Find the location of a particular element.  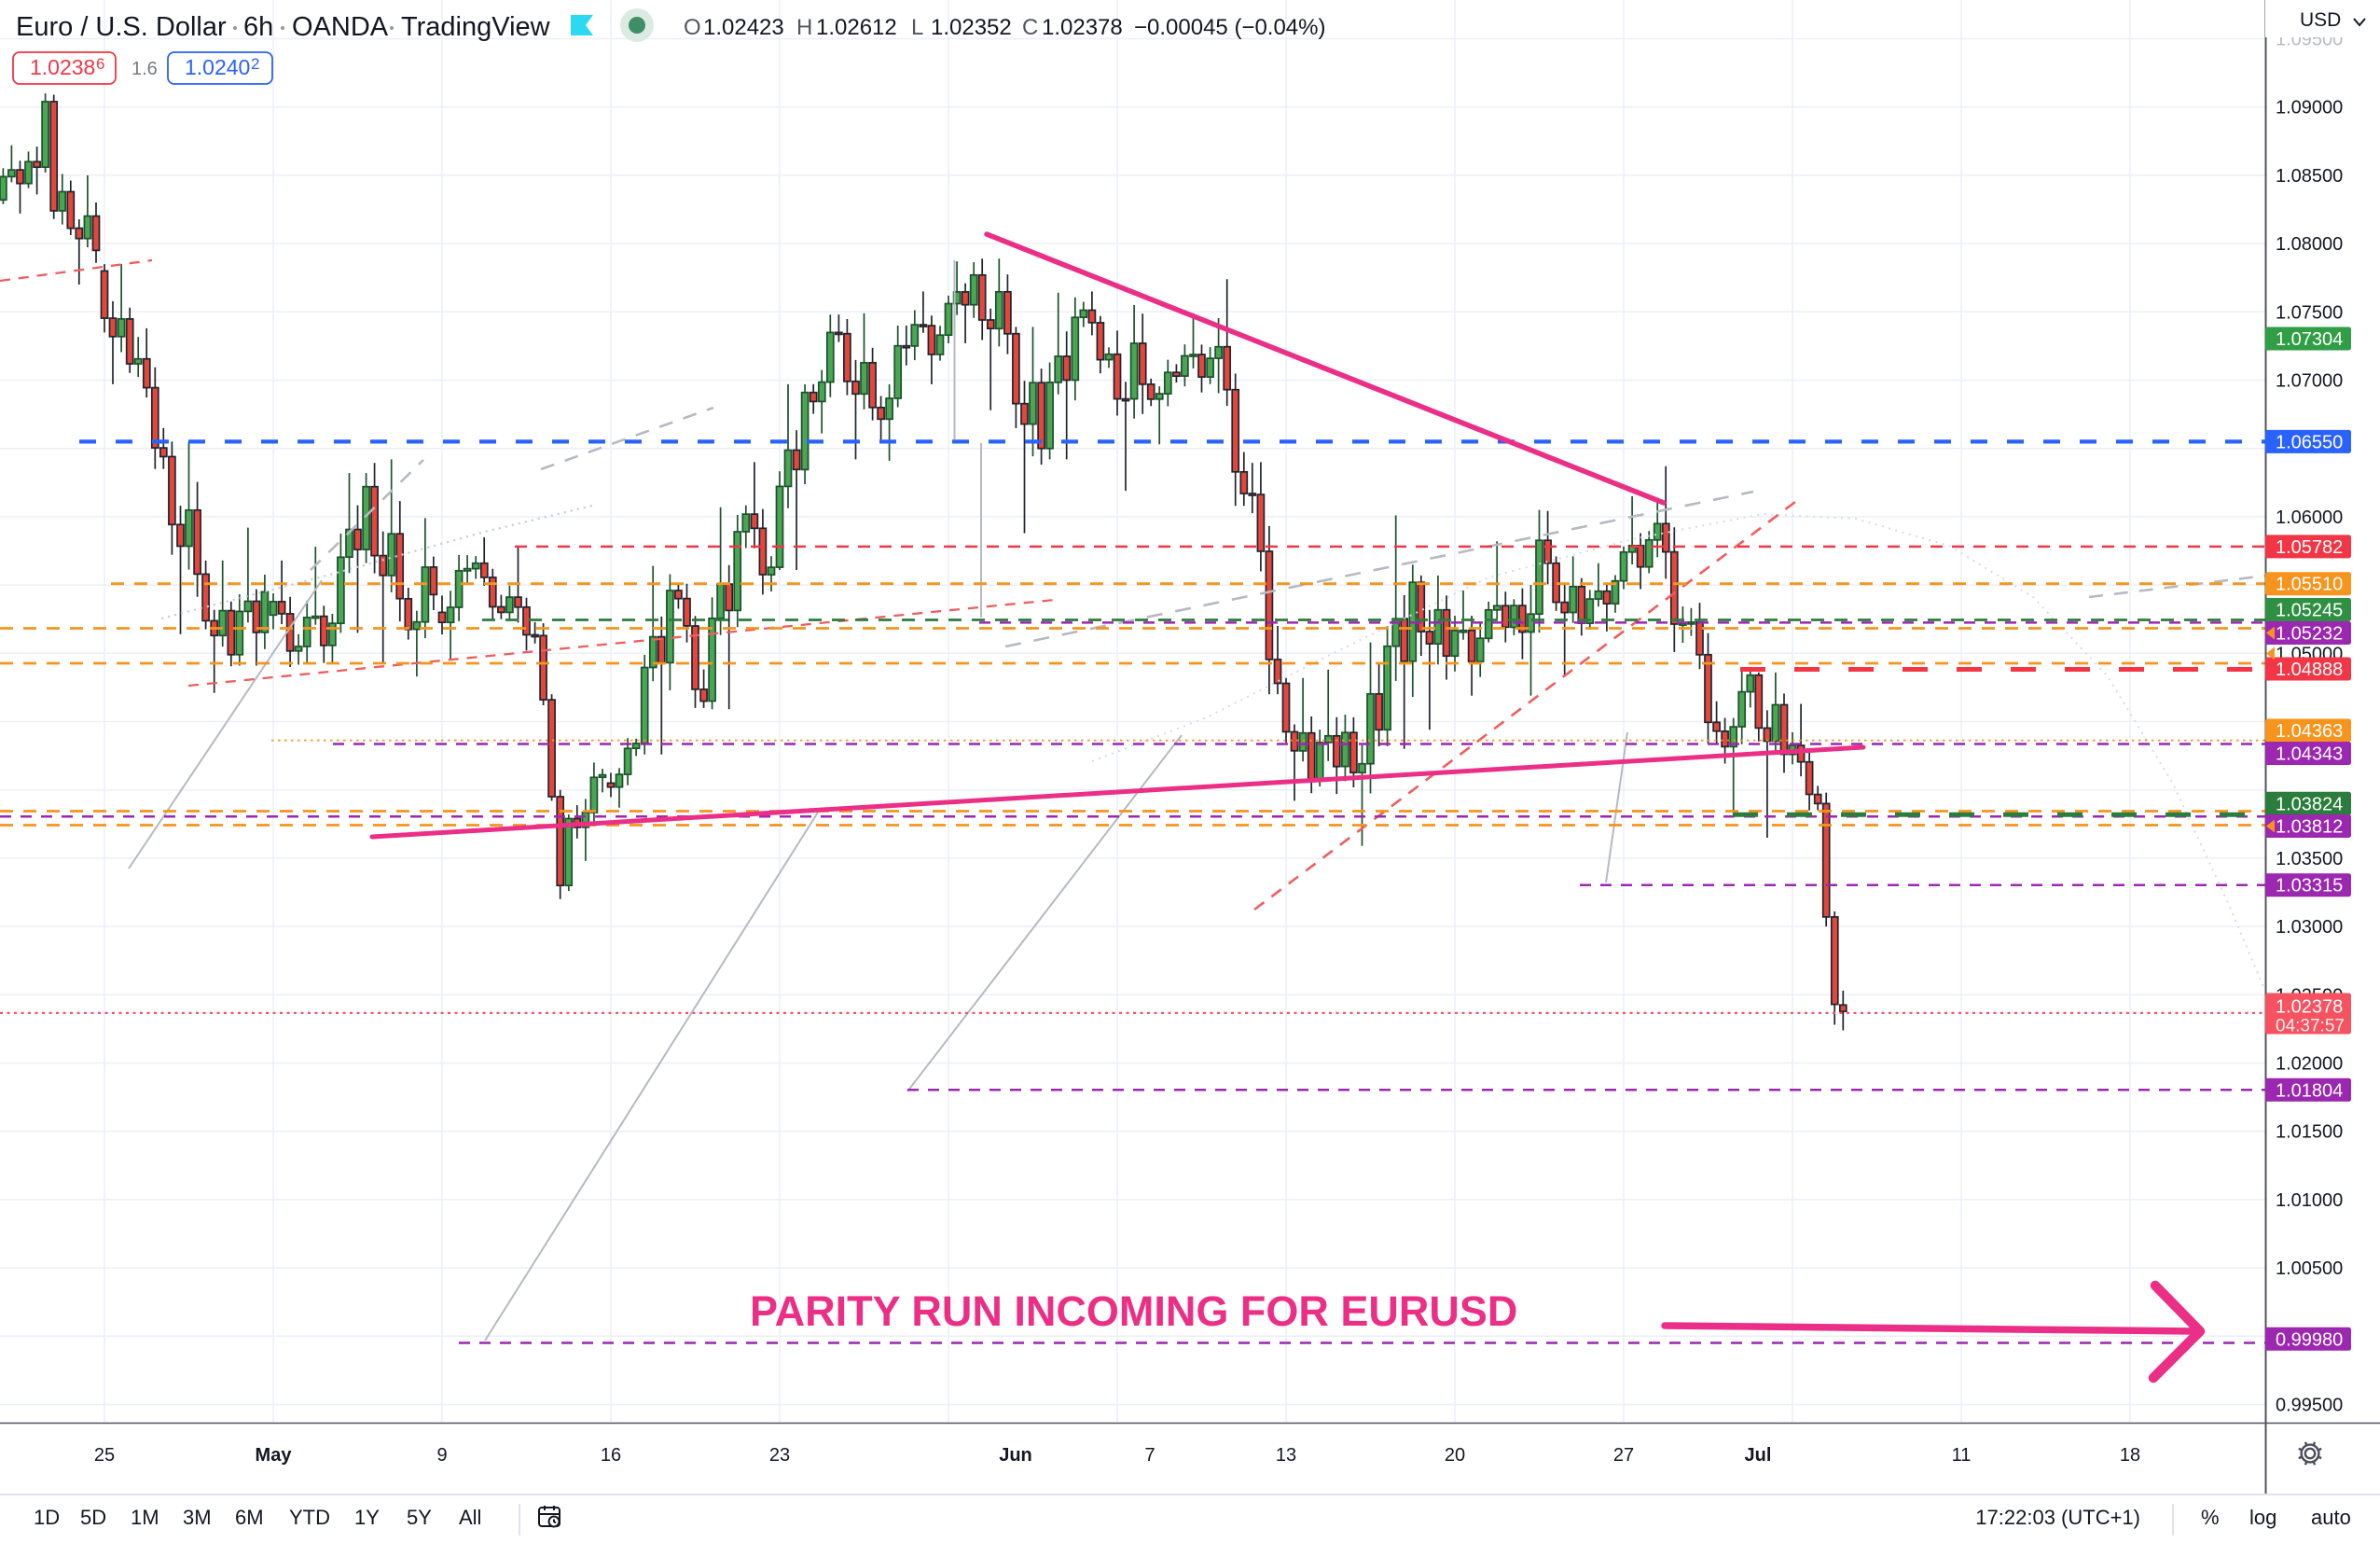

svg-text: 23 is located at coordinates (779, 1455).